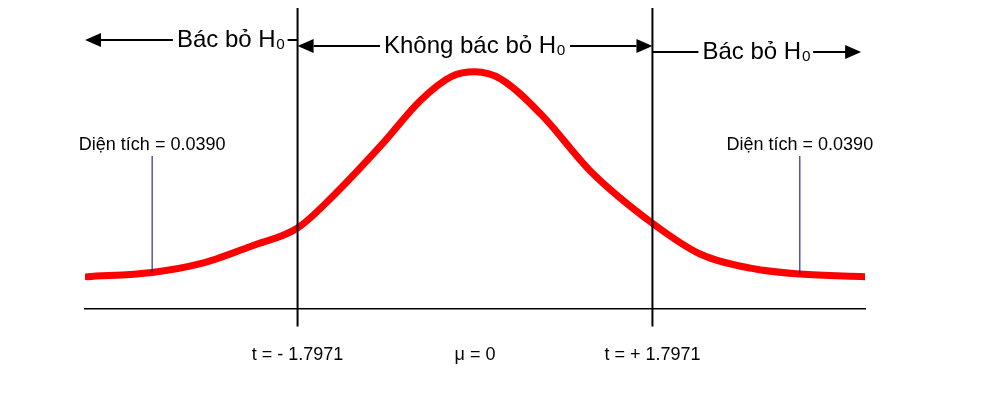 The height and width of the screenshot is (406, 1005). I want to click on text: Không bác bỏ H₀, so click(475, 44).